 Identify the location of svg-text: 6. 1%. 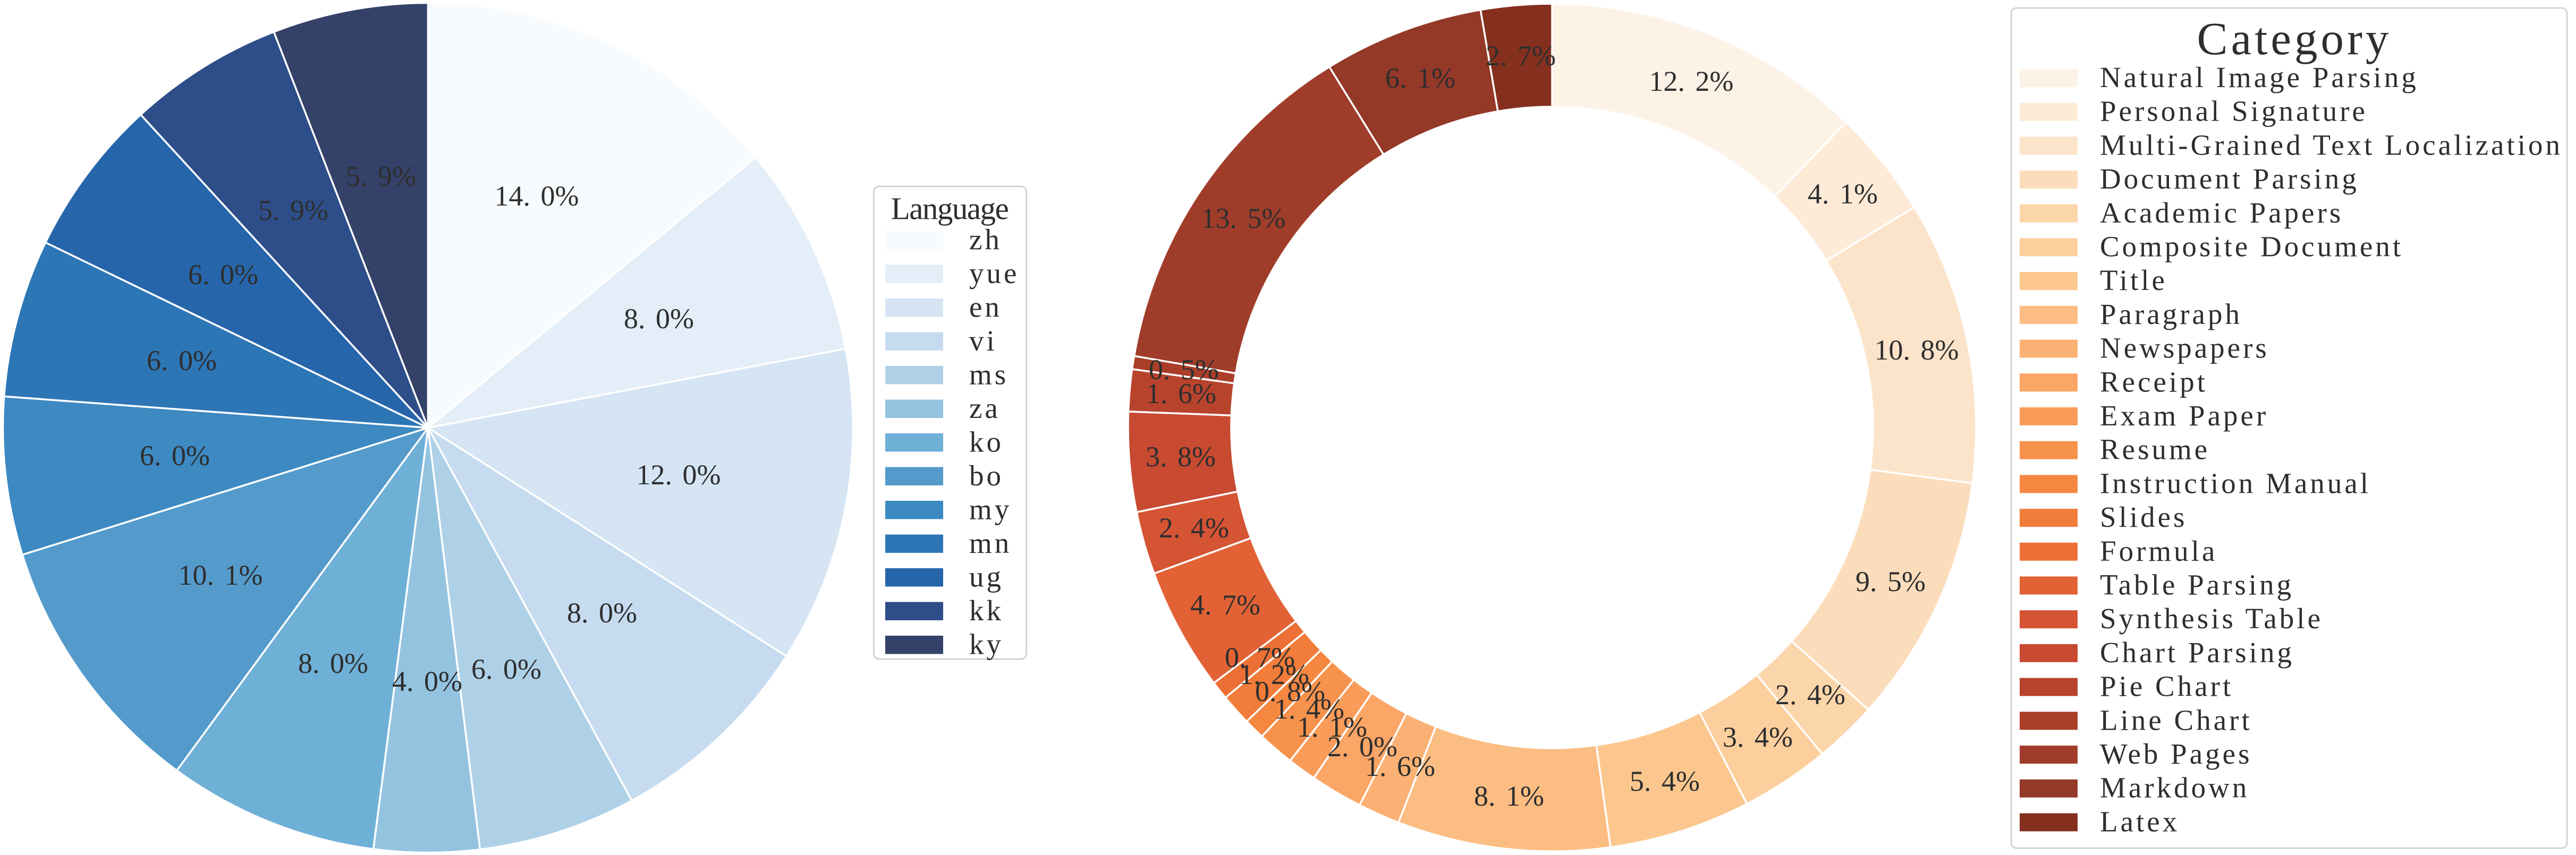
(1420, 78).